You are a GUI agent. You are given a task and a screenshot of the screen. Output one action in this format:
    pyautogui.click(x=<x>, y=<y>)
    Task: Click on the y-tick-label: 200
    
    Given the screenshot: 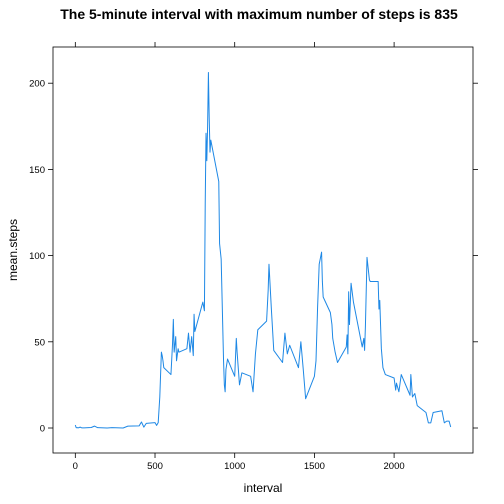 What is the action you would take?
    pyautogui.click(x=37, y=84)
    